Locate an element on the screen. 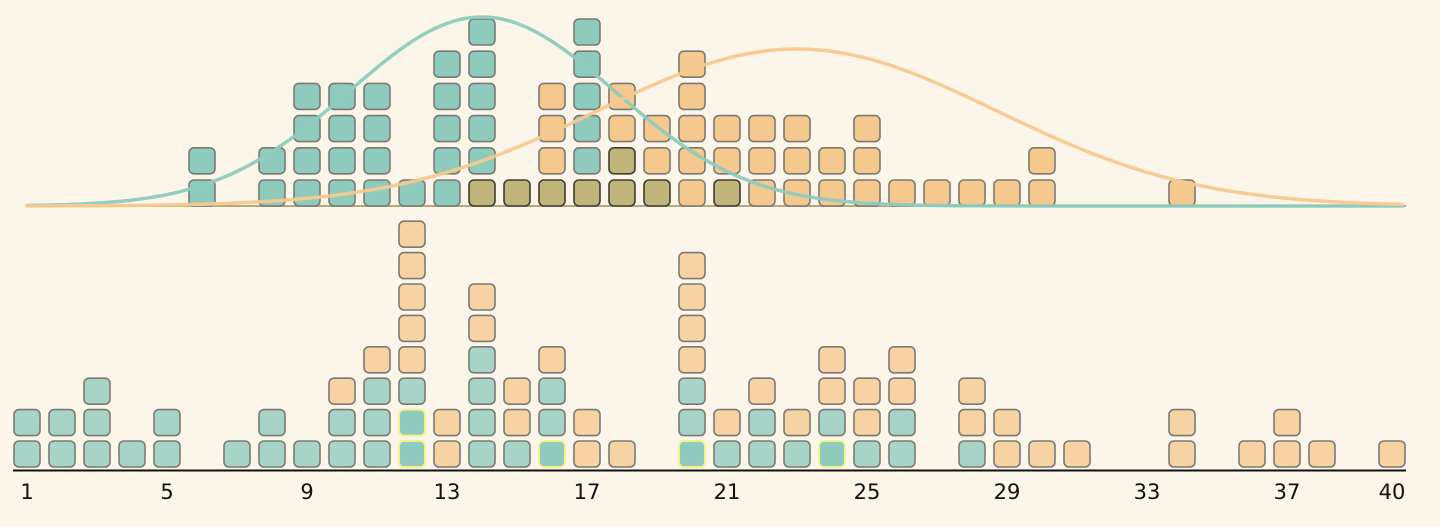 The height and width of the screenshot is (527, 1440). x-tick-label: 37 is located at coordinates (1287, 492).